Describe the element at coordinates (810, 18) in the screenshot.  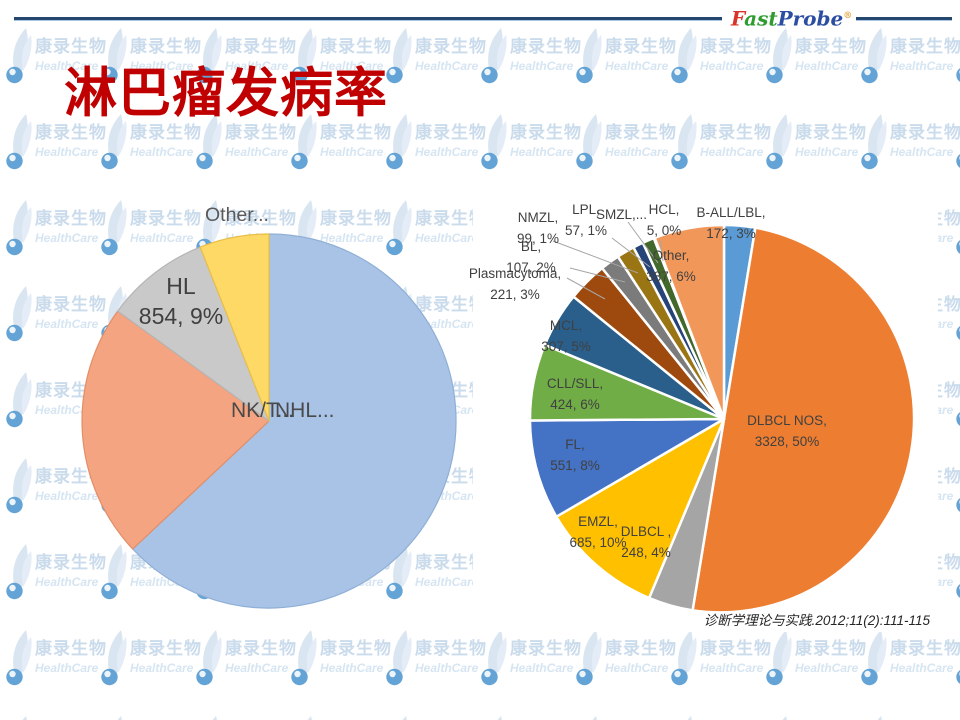
I see `brand-part-probe: Probe` at that location.